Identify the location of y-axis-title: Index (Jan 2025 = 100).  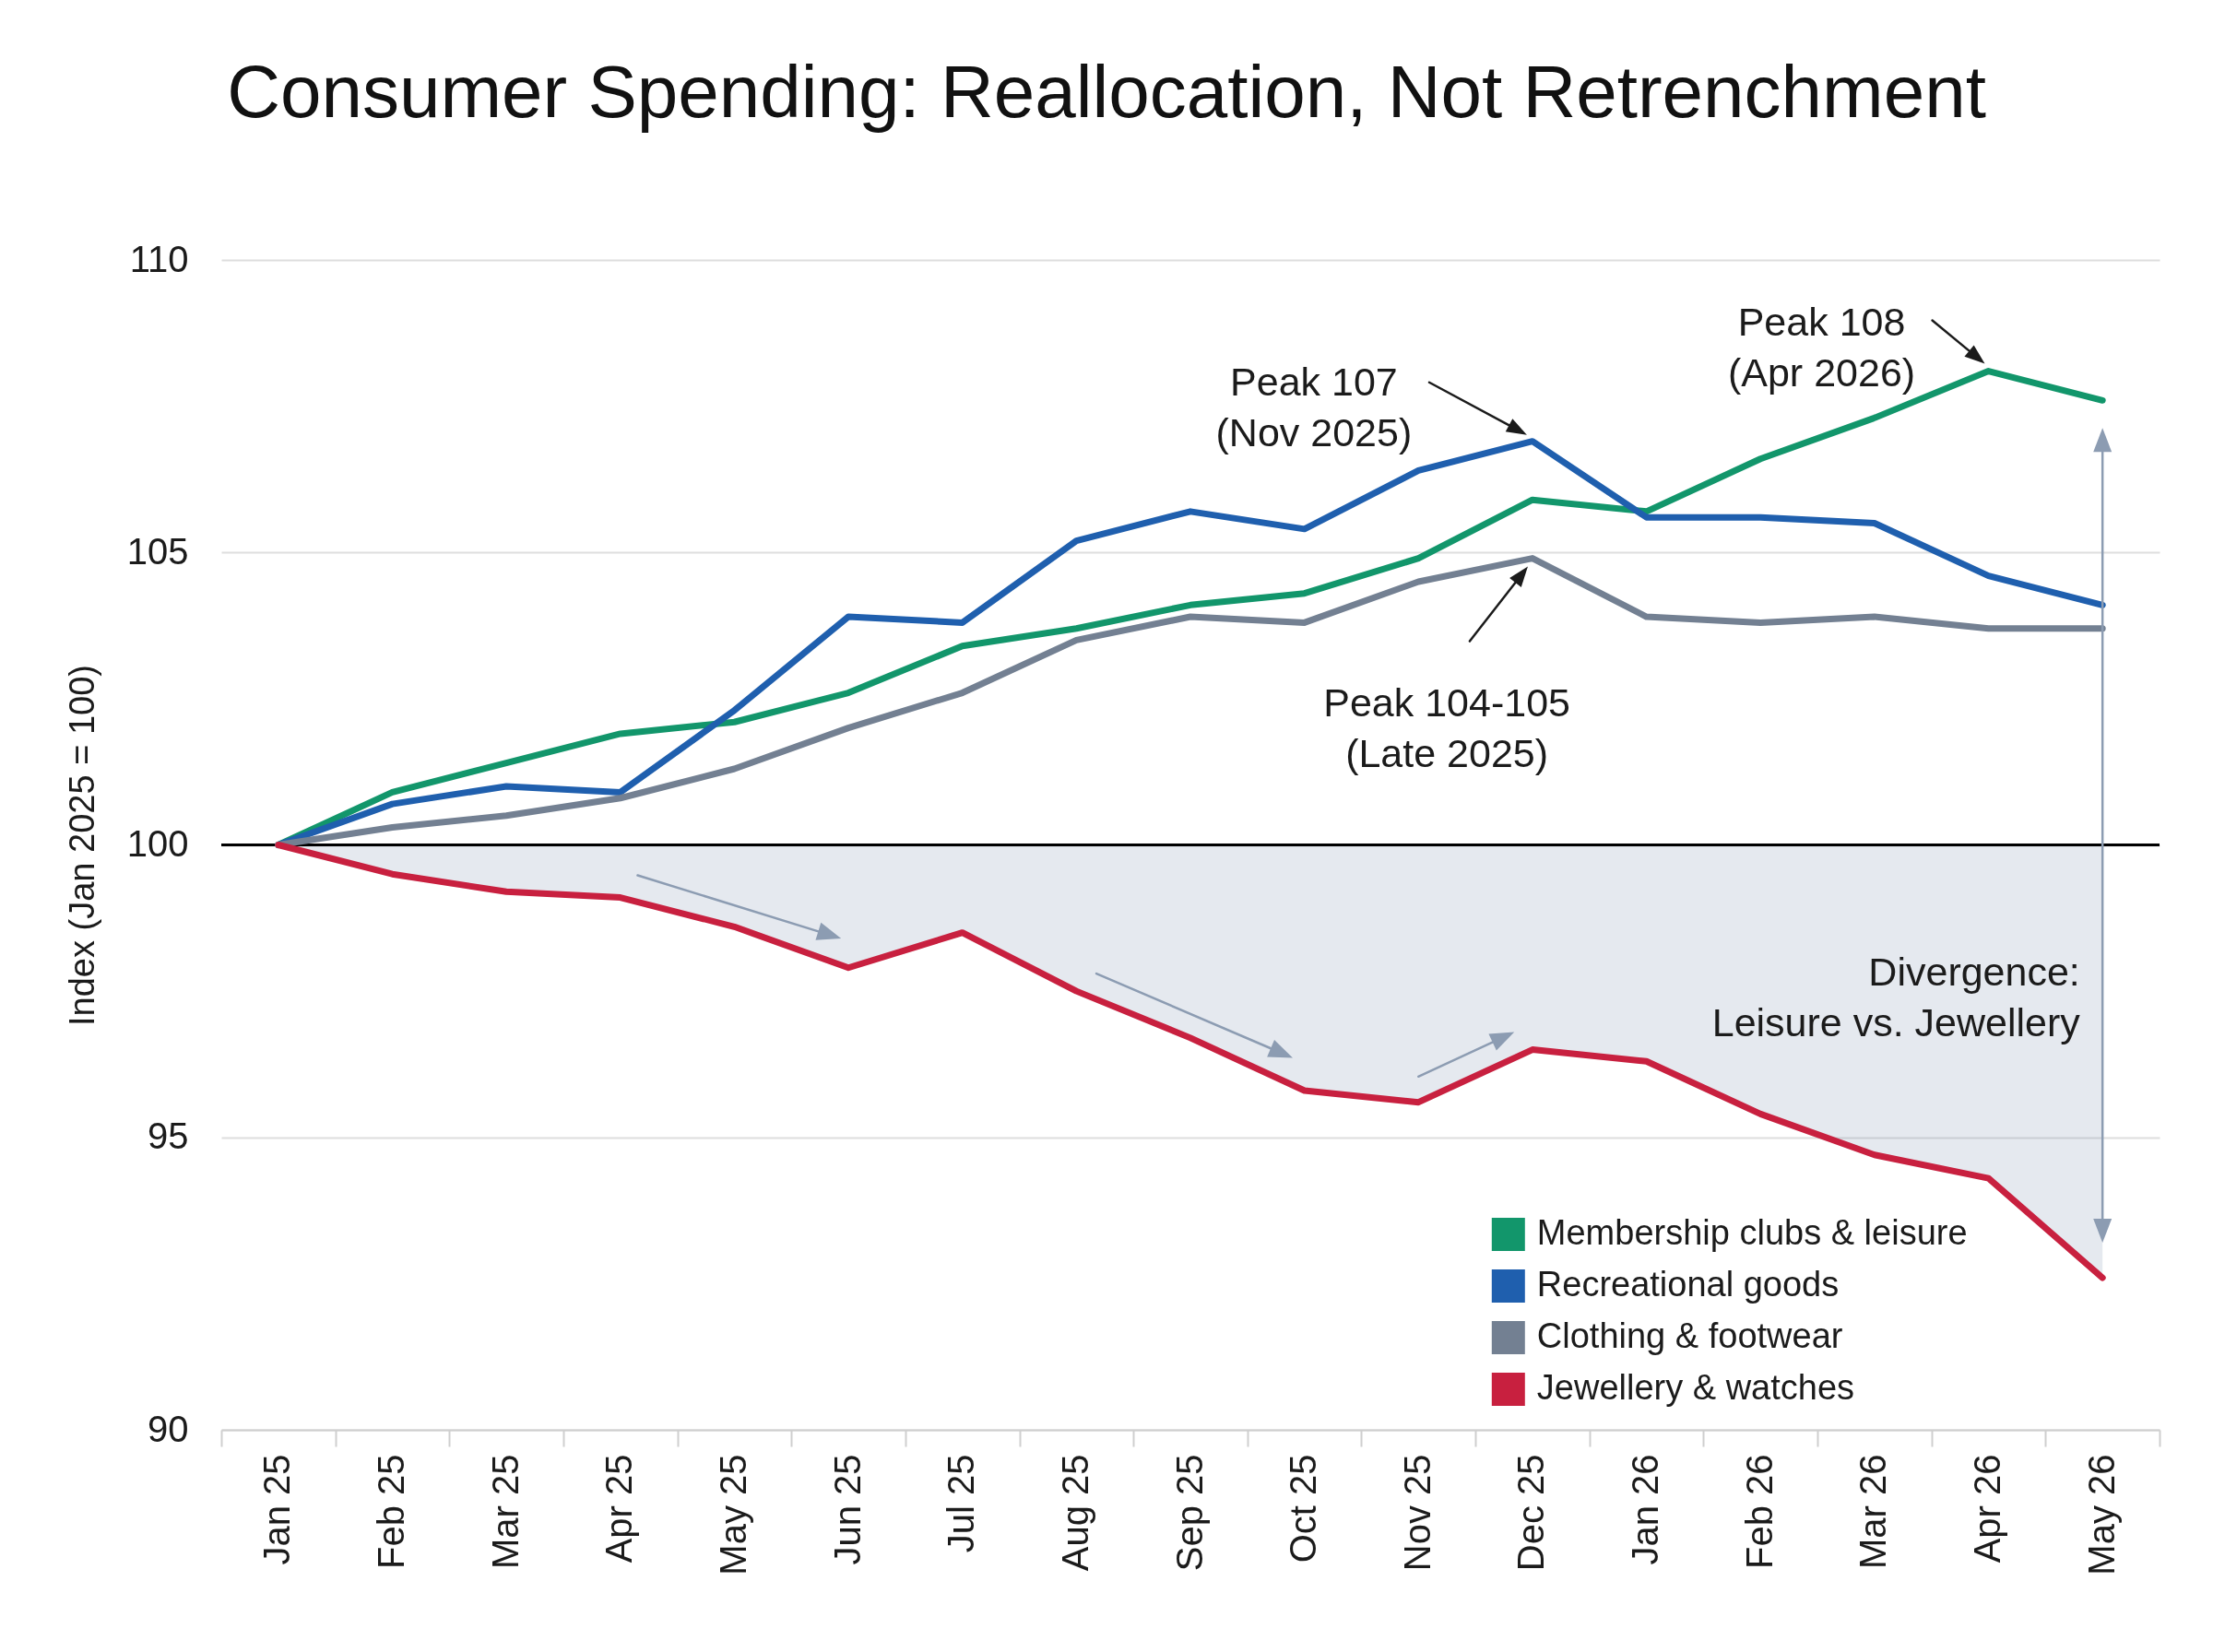
(81, 845).